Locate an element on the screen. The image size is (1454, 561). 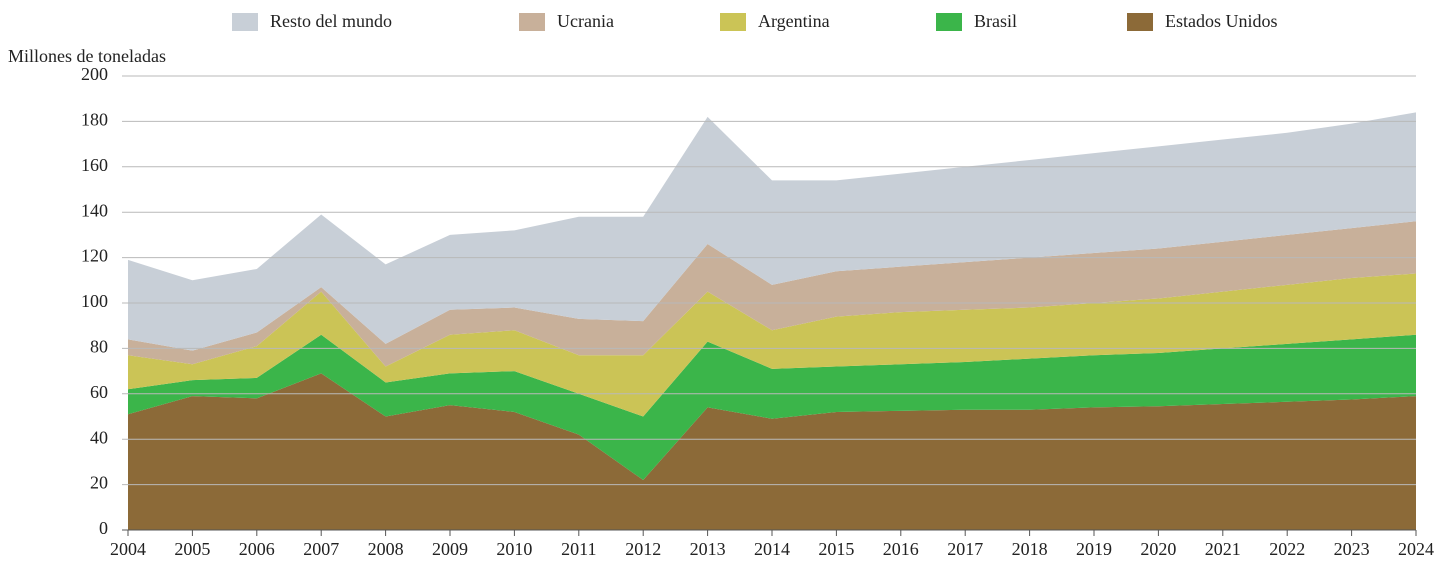
x-tick-label: 2022 is located at coordinates (1287, 549).